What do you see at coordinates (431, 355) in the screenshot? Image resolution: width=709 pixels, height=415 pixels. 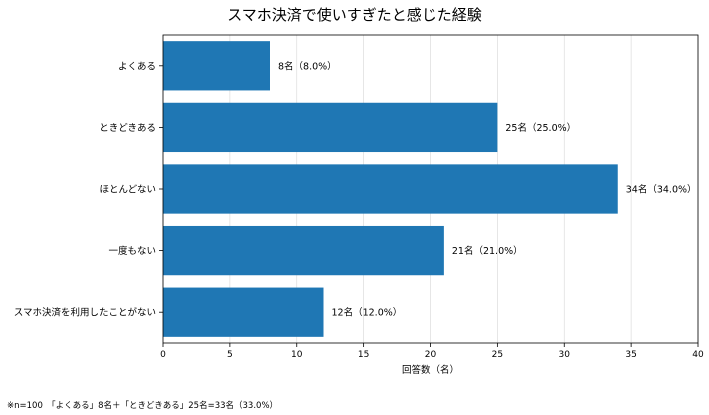 I see `x-tick-label: 20` at bounding box center [431, 355].